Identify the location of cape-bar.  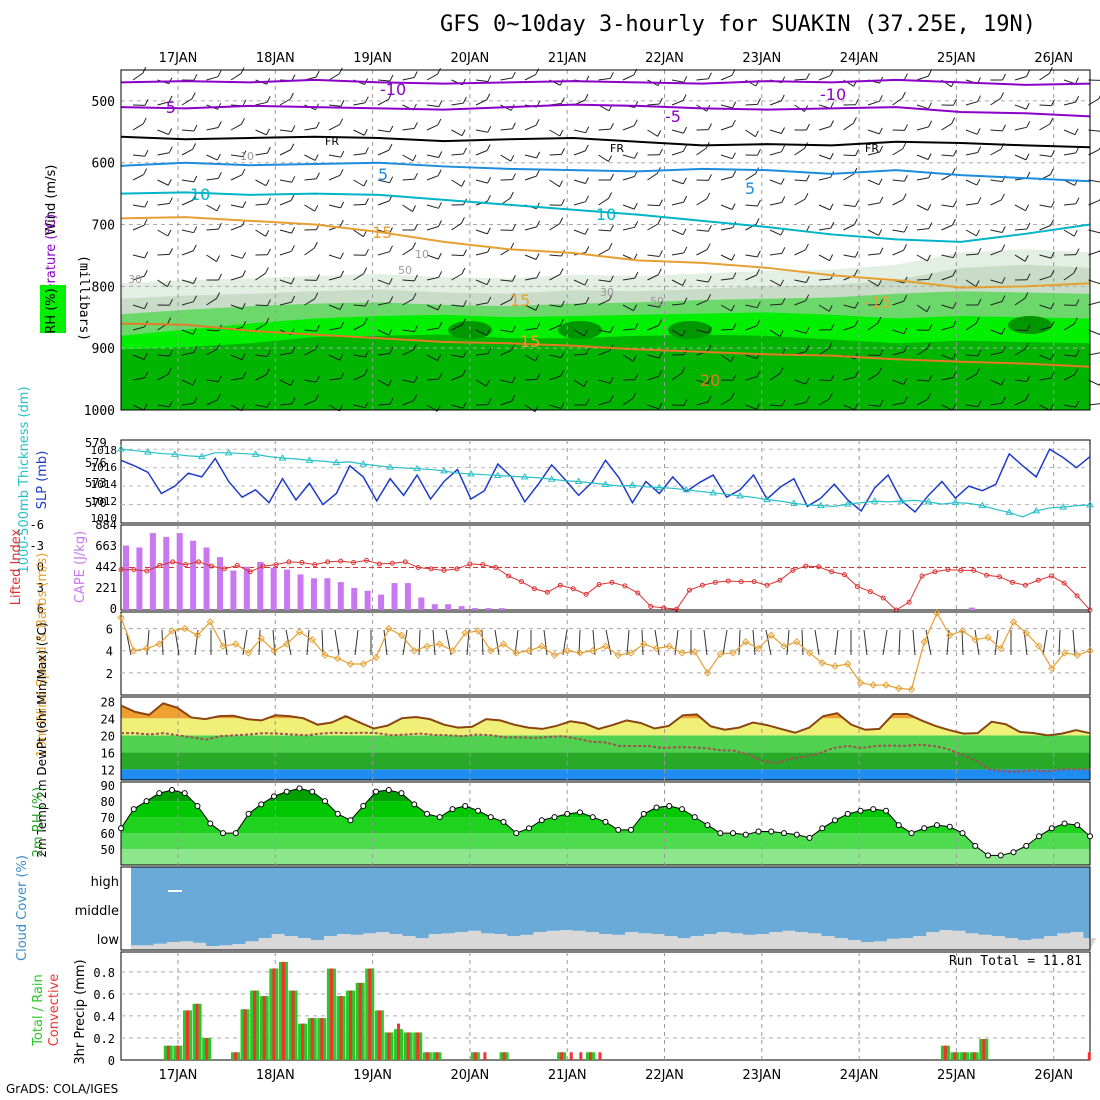
(179, 571).